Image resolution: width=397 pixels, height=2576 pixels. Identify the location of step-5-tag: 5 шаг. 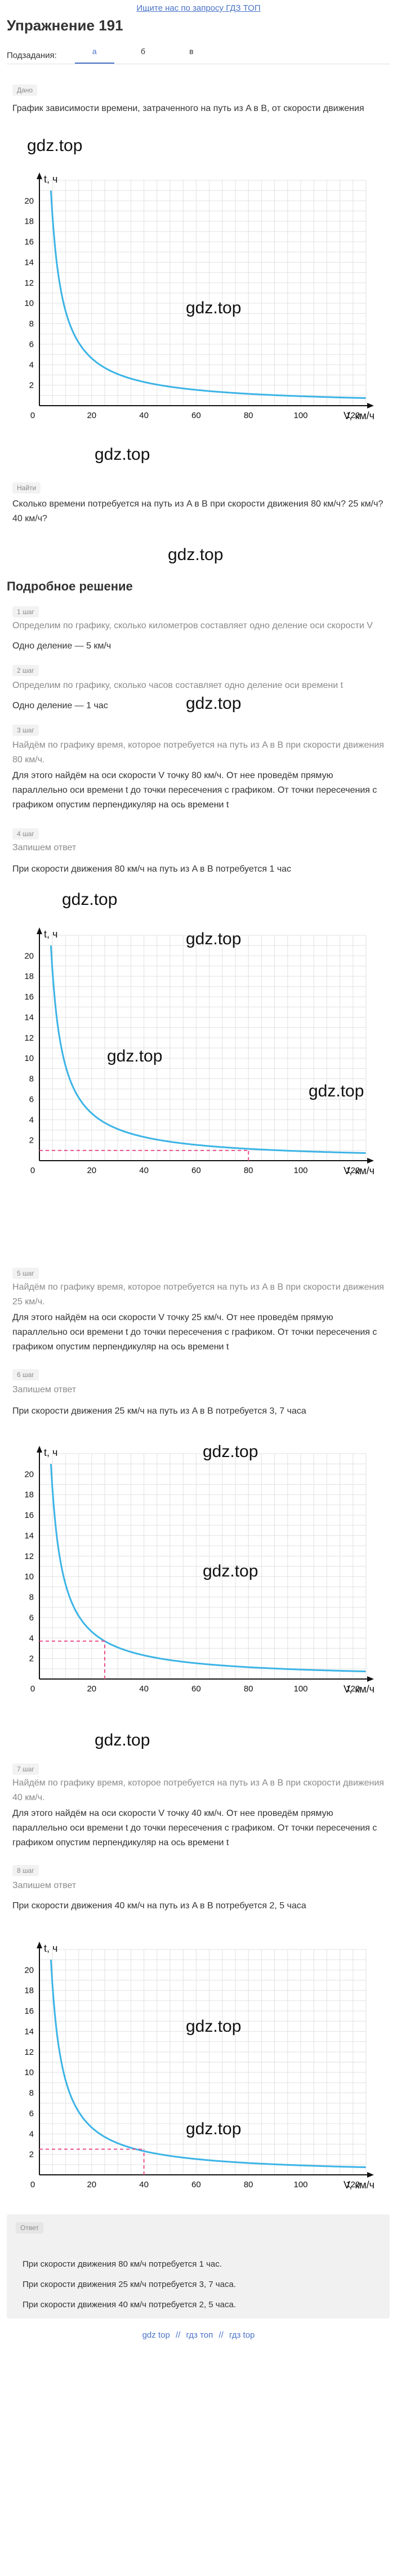
(26, 1273).